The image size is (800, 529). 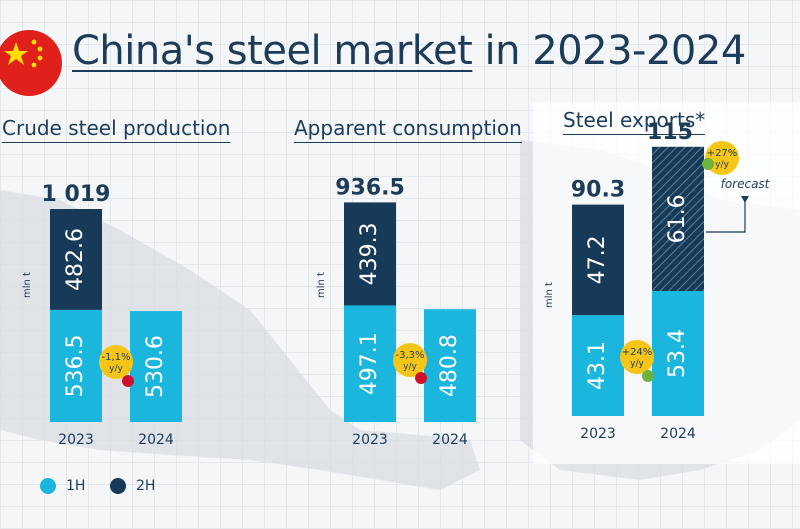 I want to click on bar-2h-label-2023: 482.6, so click(x=75, y=259).